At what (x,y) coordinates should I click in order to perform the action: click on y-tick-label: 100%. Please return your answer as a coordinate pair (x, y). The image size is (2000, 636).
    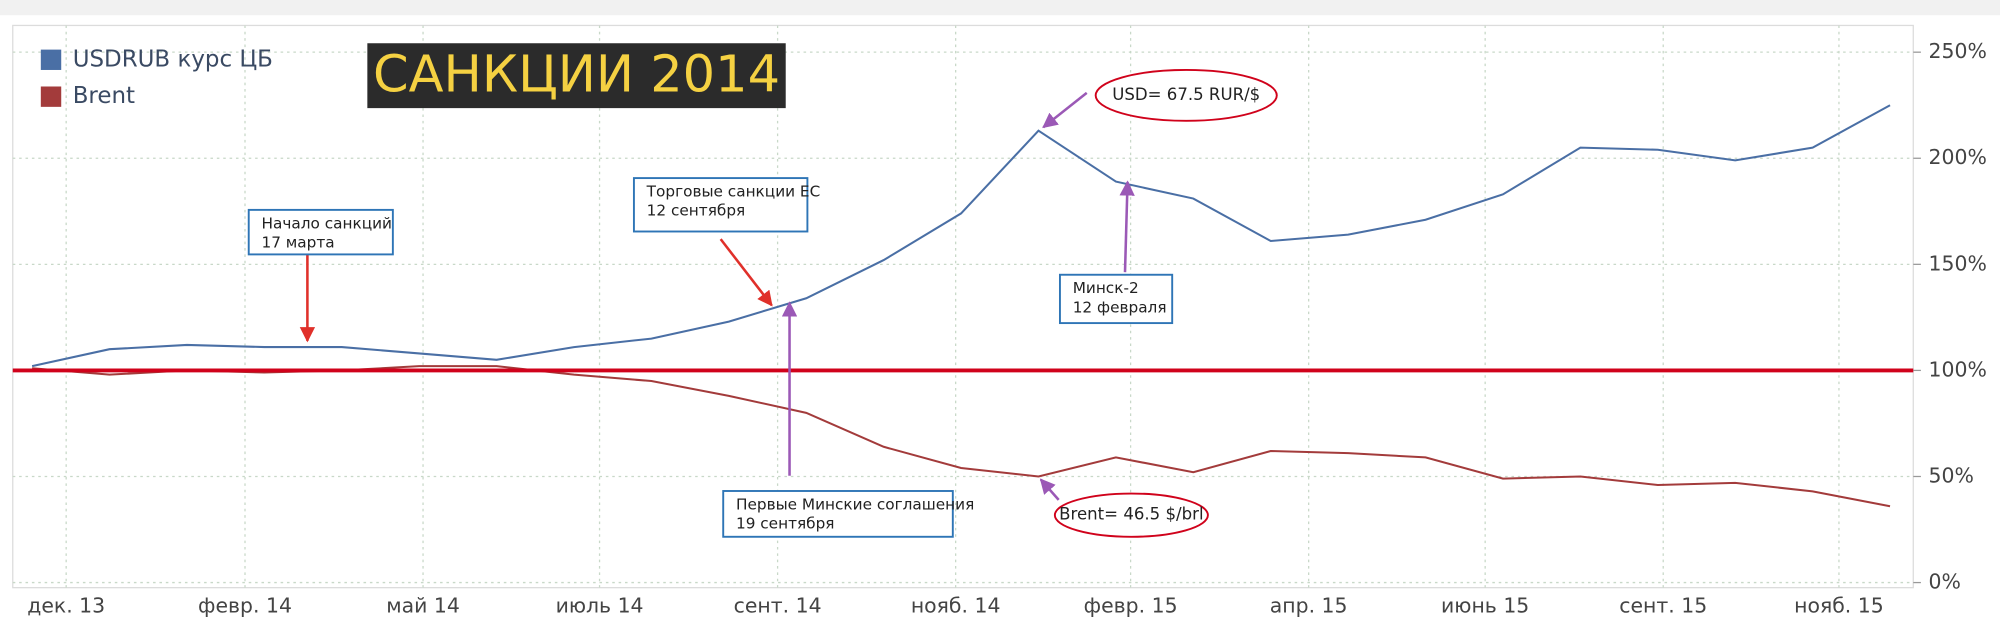
    Looking at the image, I should click on (1958, 369).